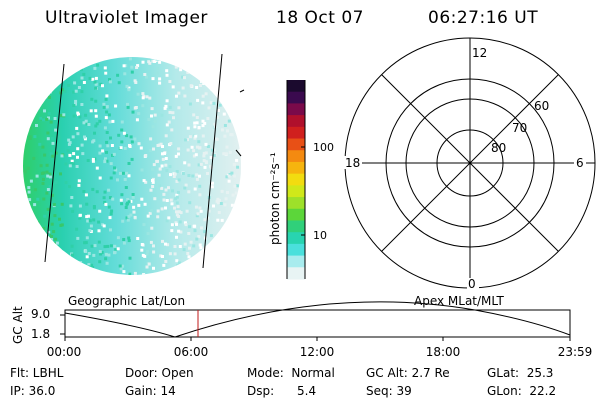  I want to click on polar-label-12: 12, so click(479, 53).